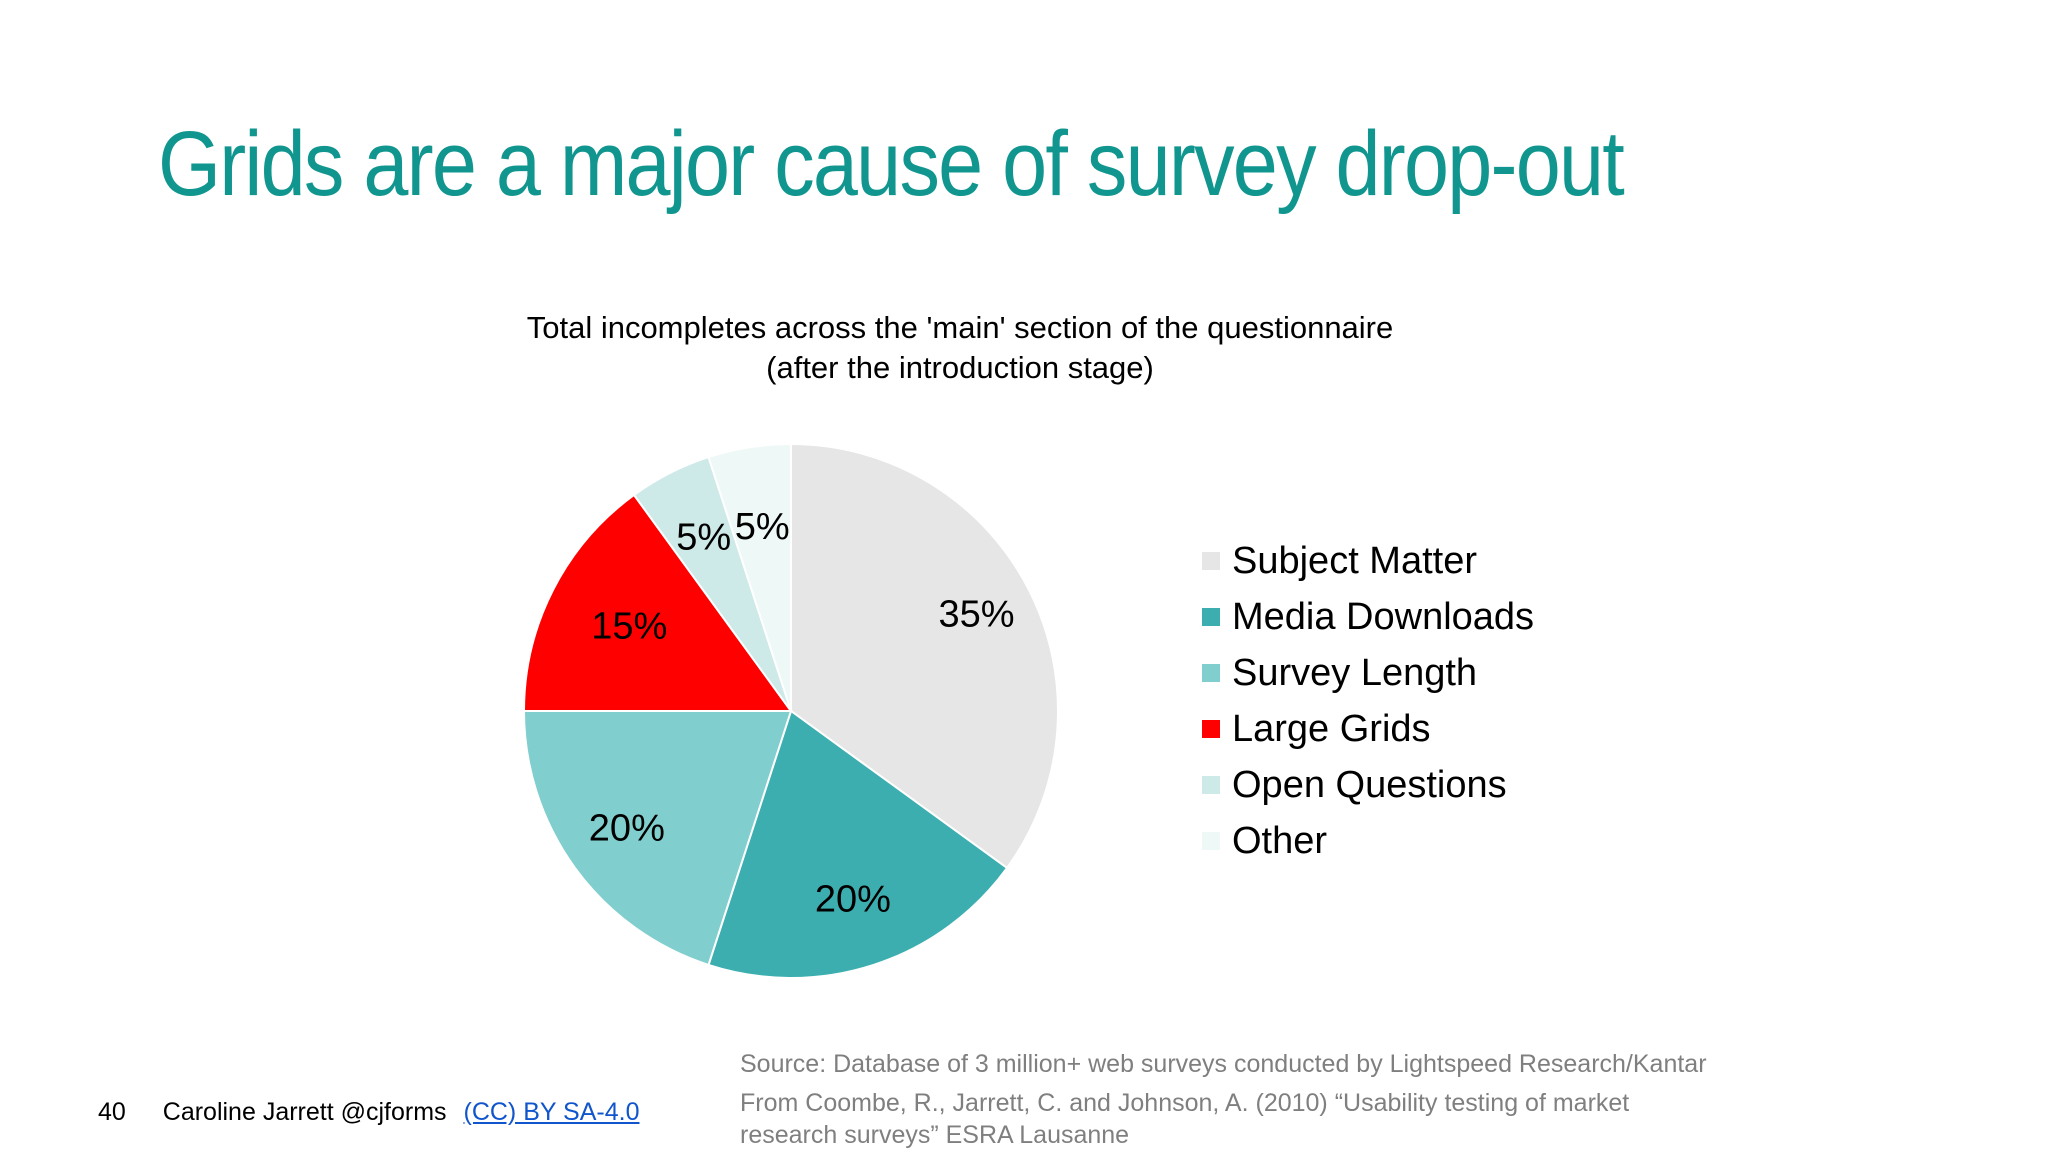  I want to click on legend-item: Large Grids, so click(1368, 729).